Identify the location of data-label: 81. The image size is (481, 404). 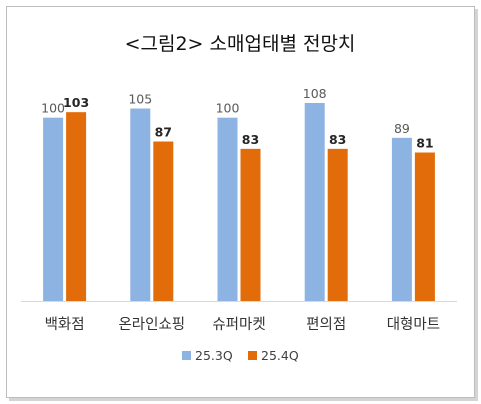
(424, 143).